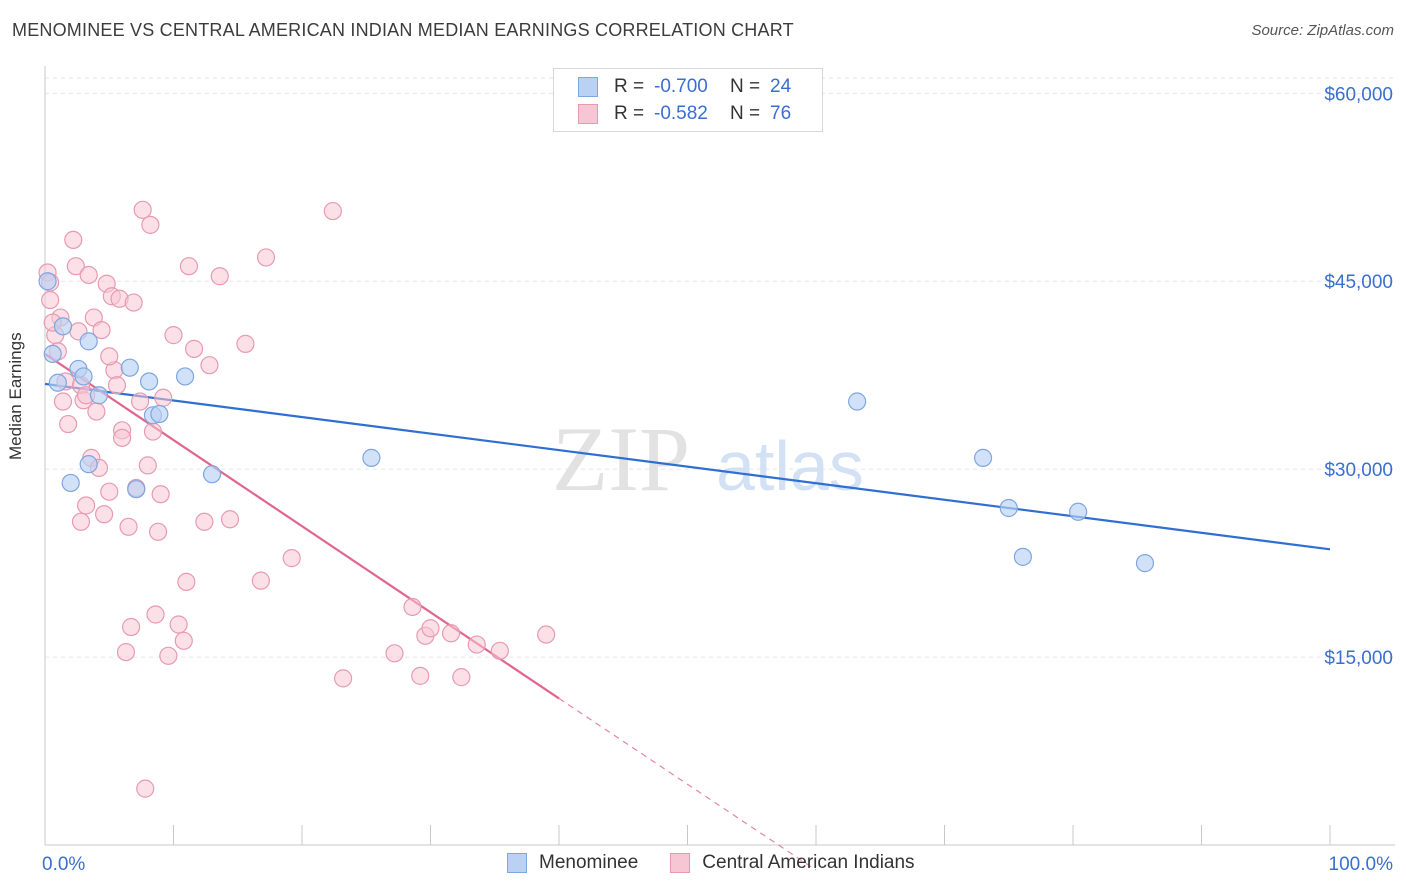  What do you see at coordinates (589, 862) in the screenshot?
I see `legend-label-menominee: Menominee` at bounding box center [589, 862].